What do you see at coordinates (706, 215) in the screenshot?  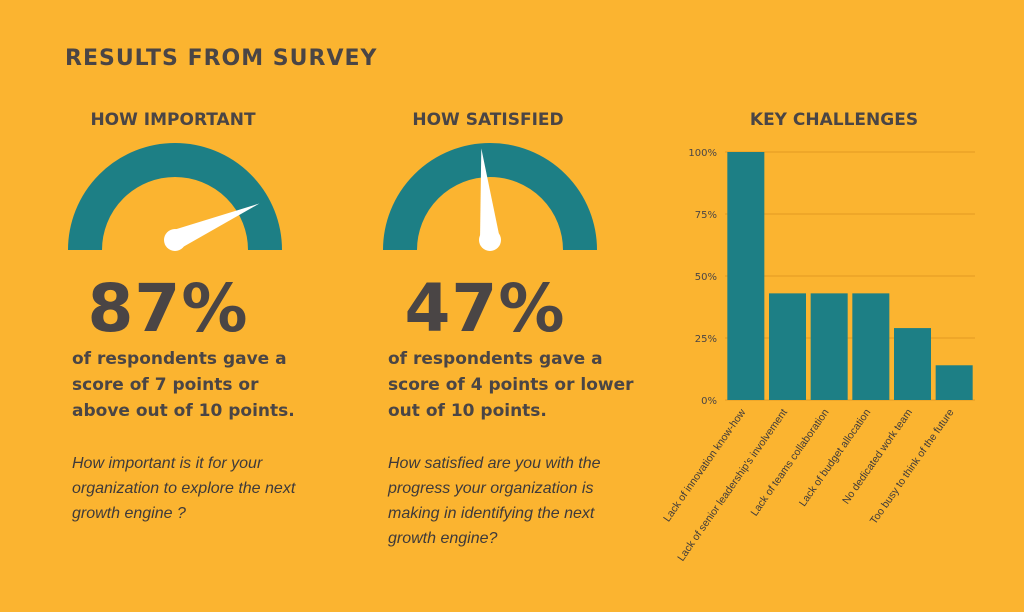 I see `y-tick-label: 75%` at bounding box center [706, 215].